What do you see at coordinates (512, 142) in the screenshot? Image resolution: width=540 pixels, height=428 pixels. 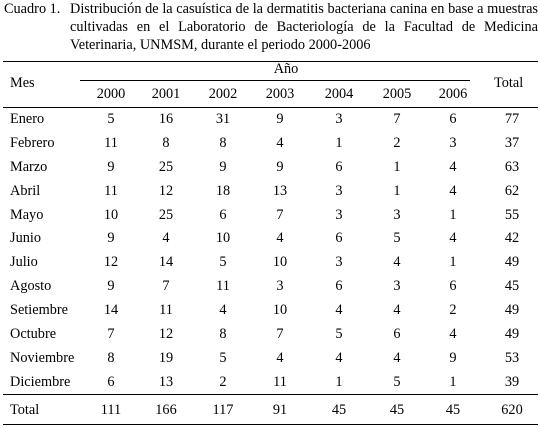 I see `row-total: 37` at bounding box center [512, 142].